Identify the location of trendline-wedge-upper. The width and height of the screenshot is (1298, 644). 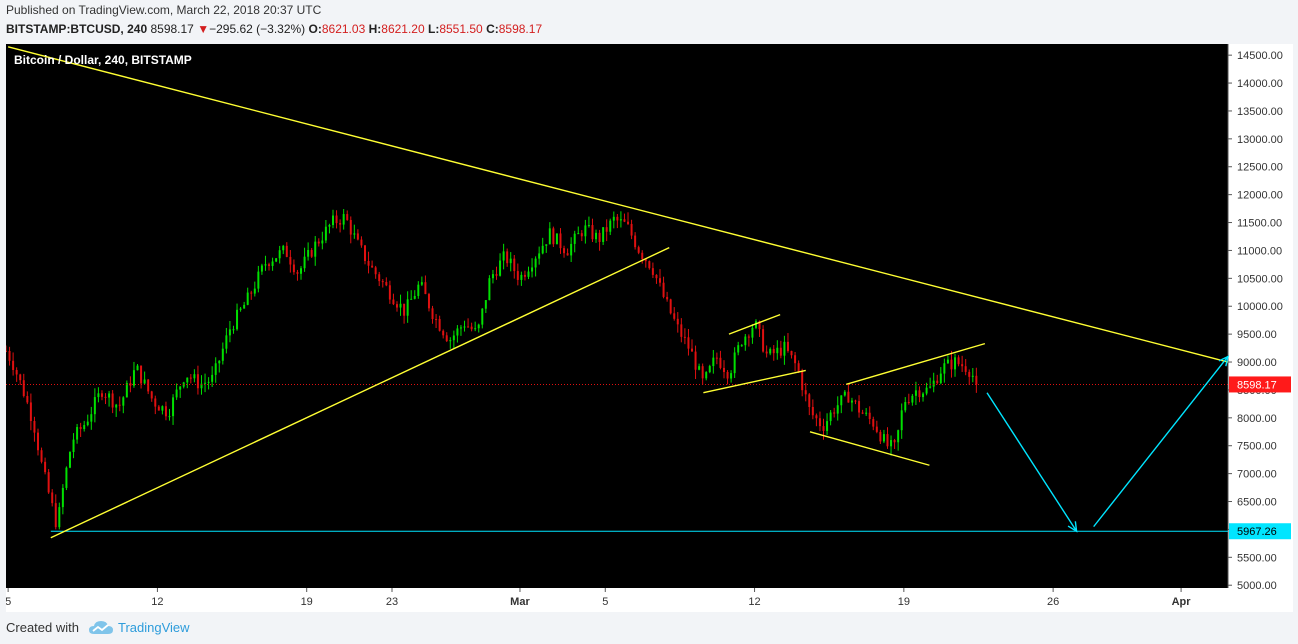
(916, 364).